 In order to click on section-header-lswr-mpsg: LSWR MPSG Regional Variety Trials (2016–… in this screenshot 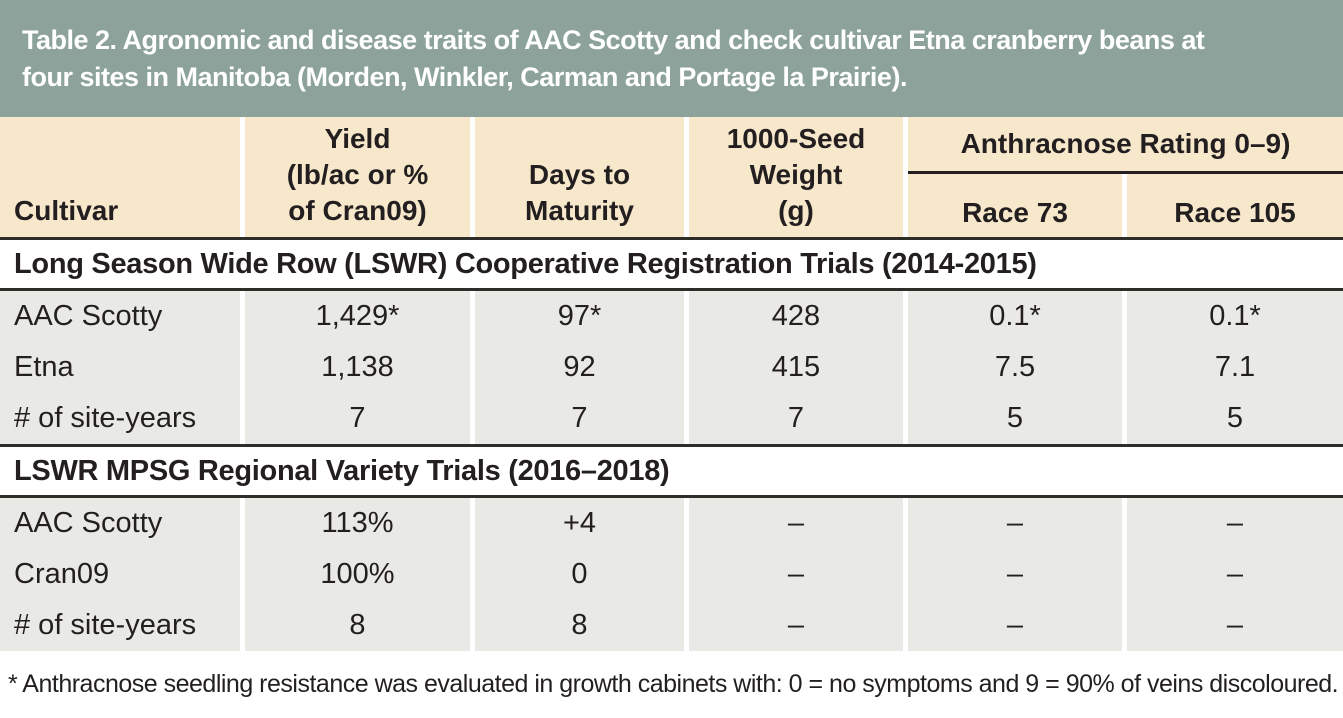, I will do `click(671, 471)`.